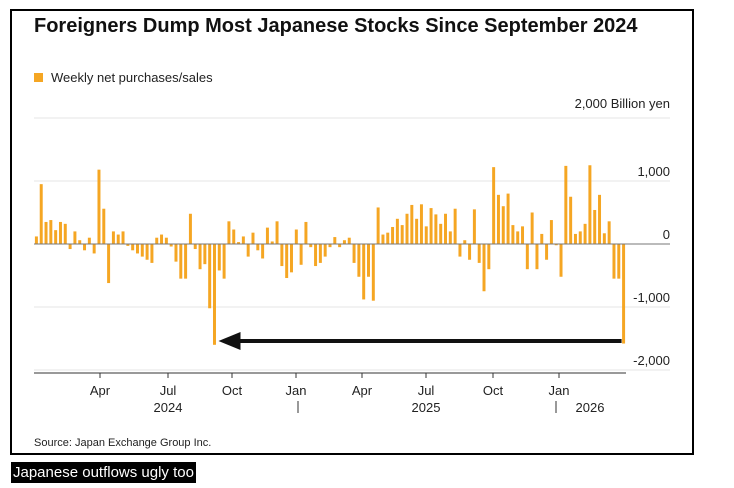 This screenshot has width=734, height=488. I want to click on x-year-label: 2026, so click(590, 407).